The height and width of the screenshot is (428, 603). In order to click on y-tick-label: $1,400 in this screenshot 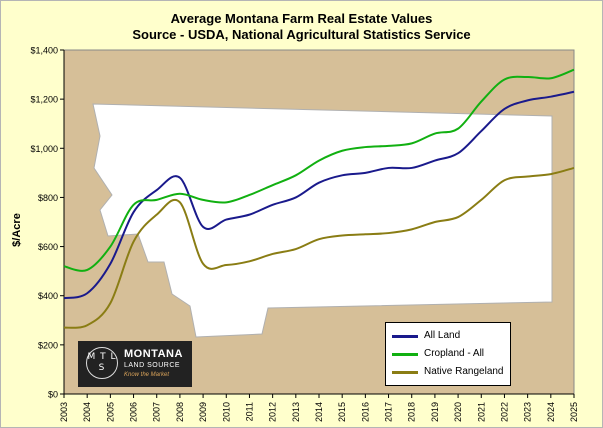, I will do `click(44, 51)`.